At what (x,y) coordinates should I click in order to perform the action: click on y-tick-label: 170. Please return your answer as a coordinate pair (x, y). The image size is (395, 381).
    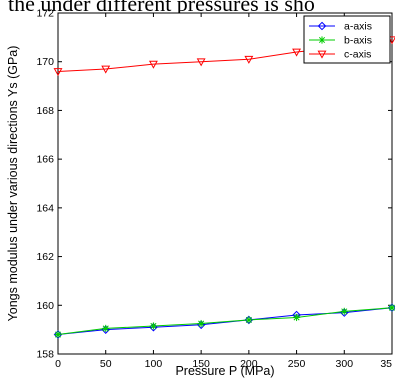
    Looking at the image, I should click on (45, 62).